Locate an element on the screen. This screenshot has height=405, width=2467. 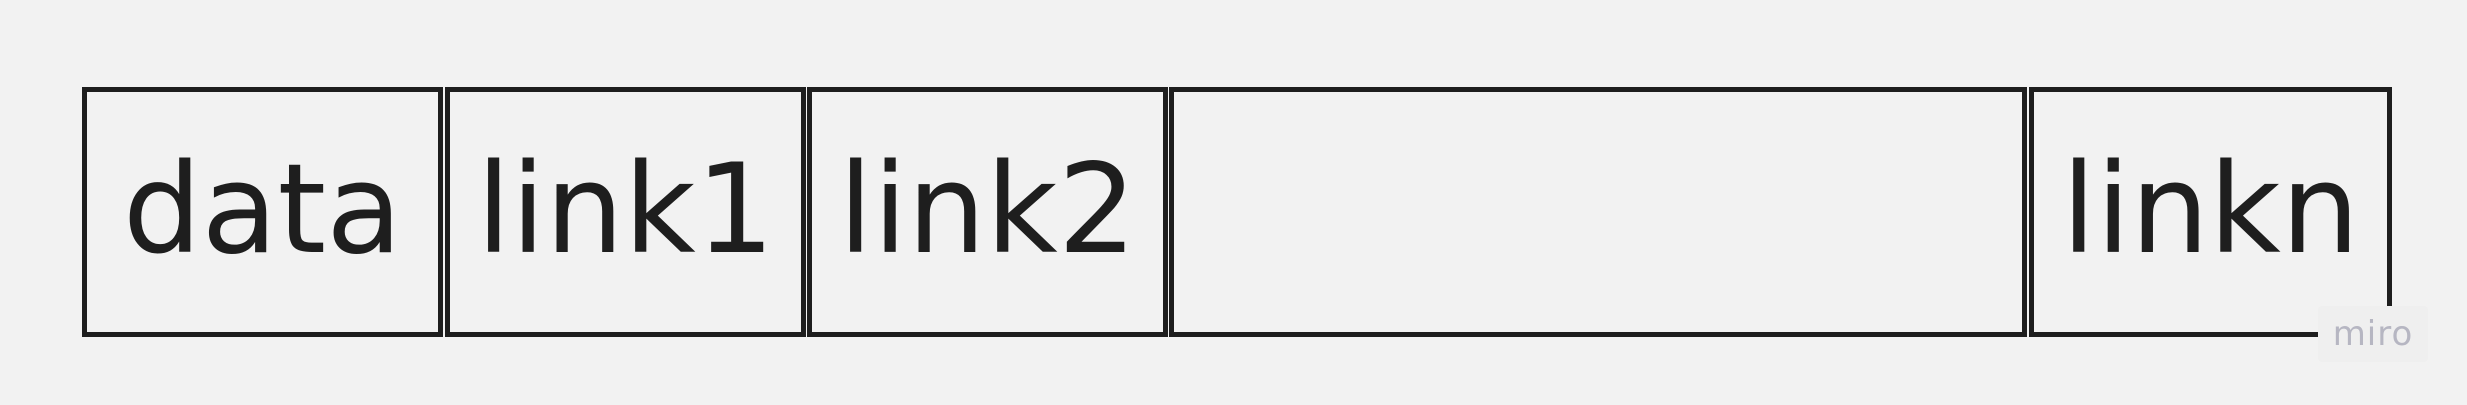
cell-link1-label: link1 is located at coordinates (625, 210).